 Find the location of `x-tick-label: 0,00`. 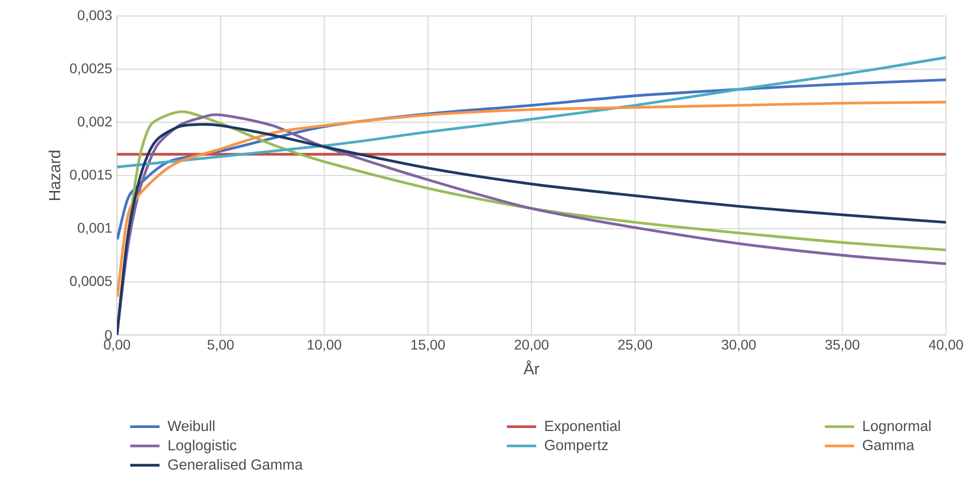

x-tick-label: 0,00 is located at coordinates (117, 346).